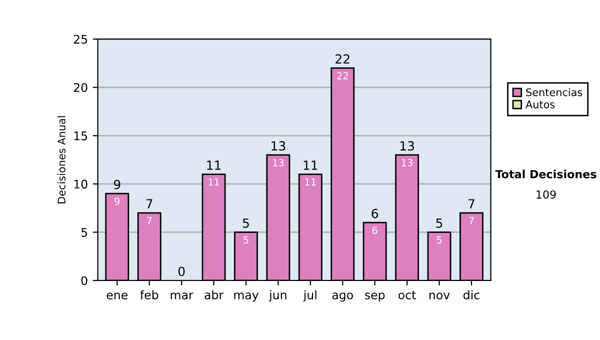 This screenshot has width=600, height=340. Describe the element at coordinates (309, 296) in the screenshot. I see `x-tick-label: jul` at that location.